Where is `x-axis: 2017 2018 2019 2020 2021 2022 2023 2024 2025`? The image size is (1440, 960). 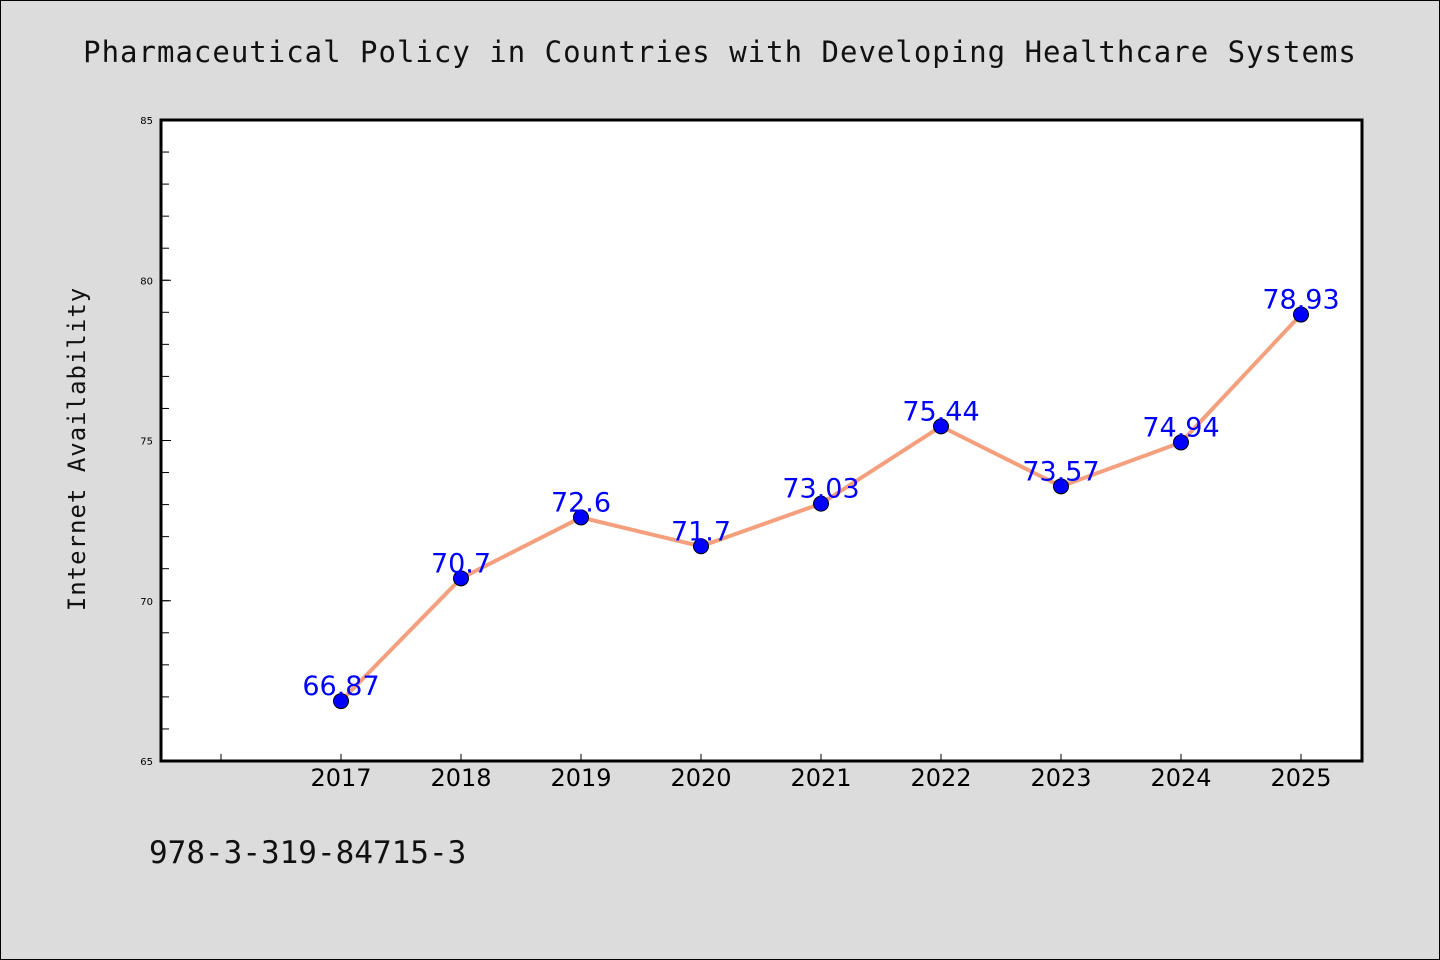 x-axis: 2017 2018 2019 2020 2021 2022 2023 2024 2025 is located at coordinates (776, 773).